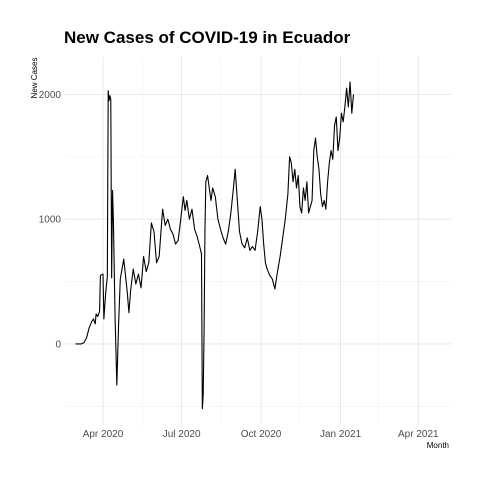 Image resolution: width=480 pixels, height=480 pixels. I want to click on y-axis-title: New Cases, so click(34, 78).